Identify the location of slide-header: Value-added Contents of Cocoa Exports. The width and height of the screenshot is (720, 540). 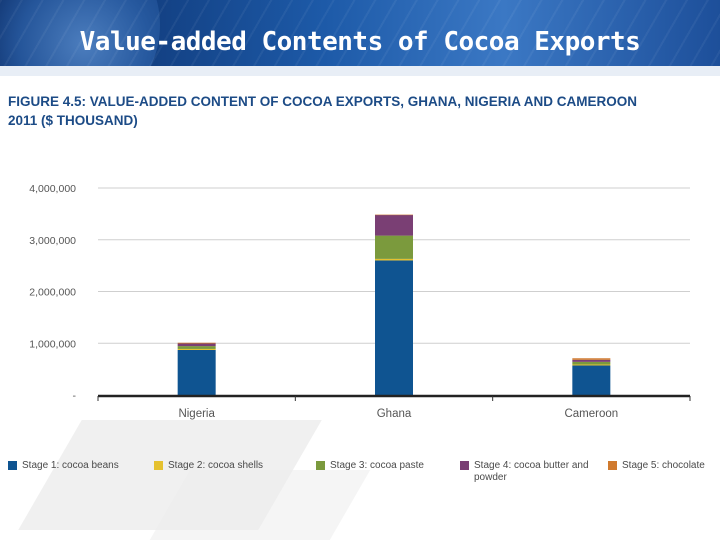
(360, 33).